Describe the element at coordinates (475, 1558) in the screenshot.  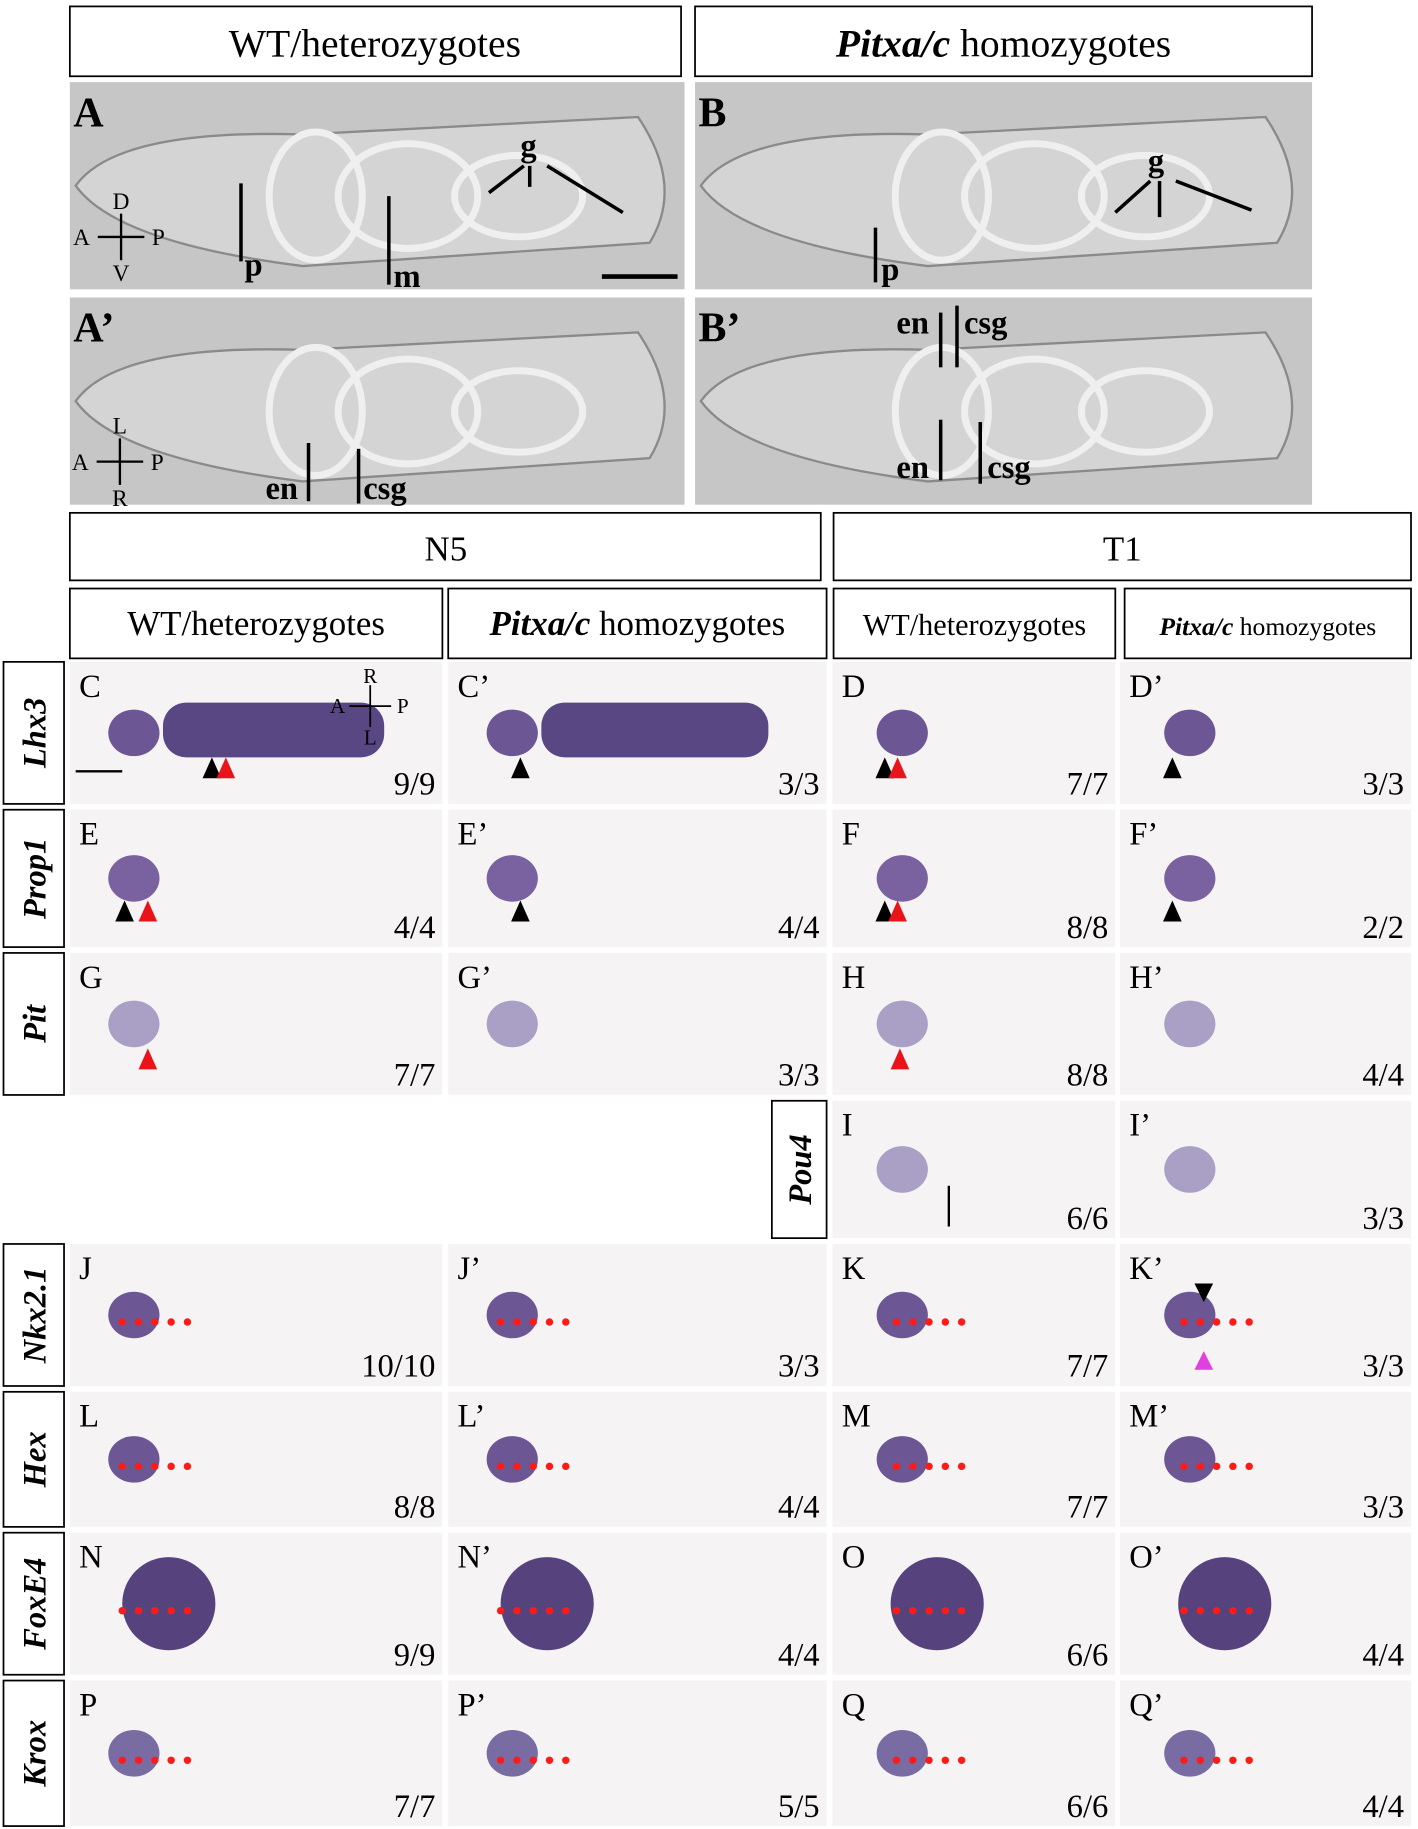
I see `label: N’` at that location.